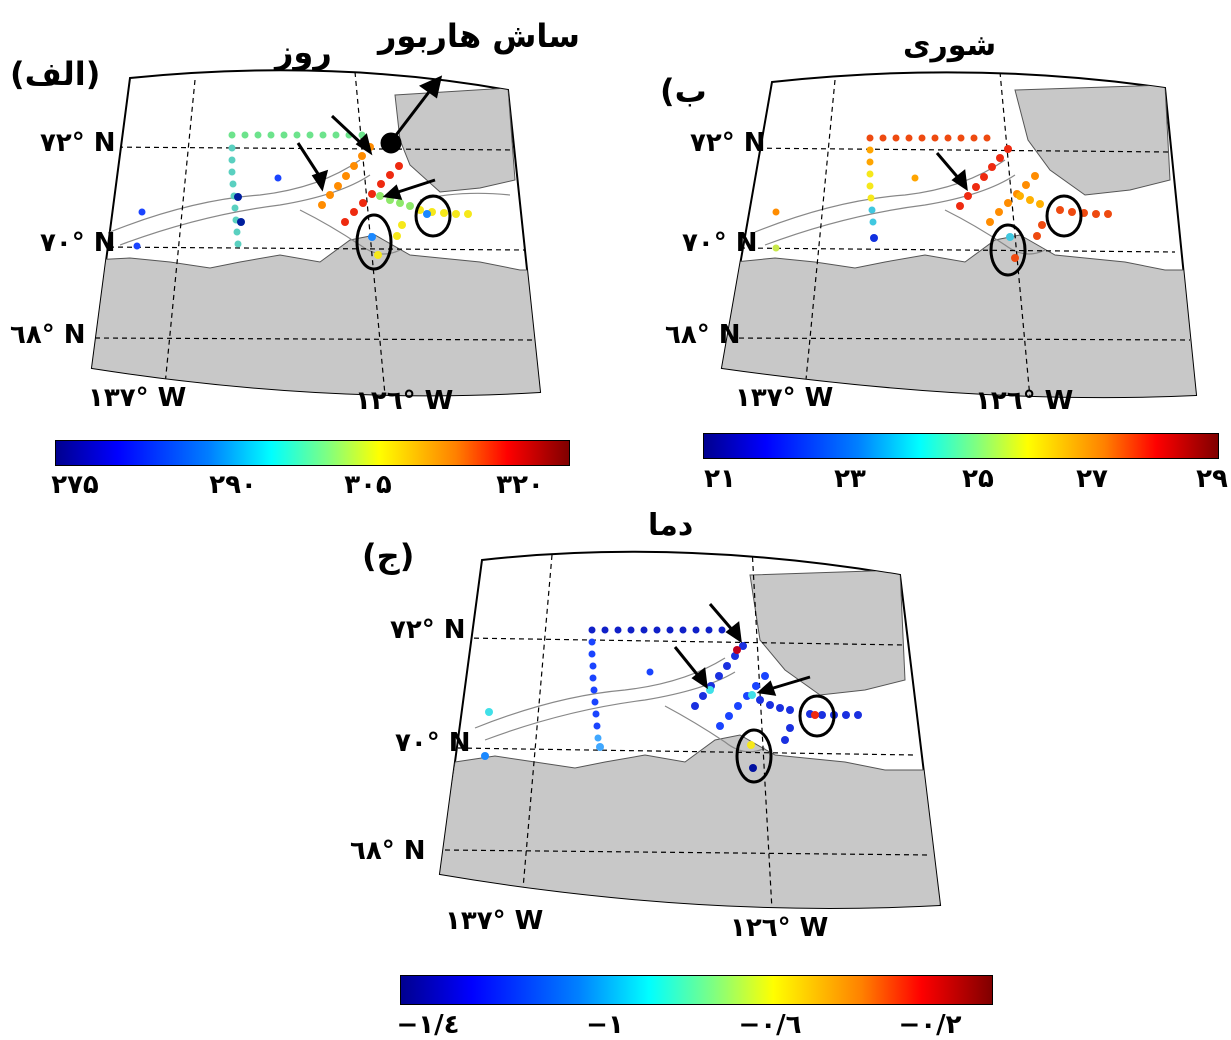 The width and height of the screenshot is (1231, 1040). What do you see at coordinates (55, 74) in the screenshot?
I see `panel-letter: (الف)` at bounding box center [55, 74].